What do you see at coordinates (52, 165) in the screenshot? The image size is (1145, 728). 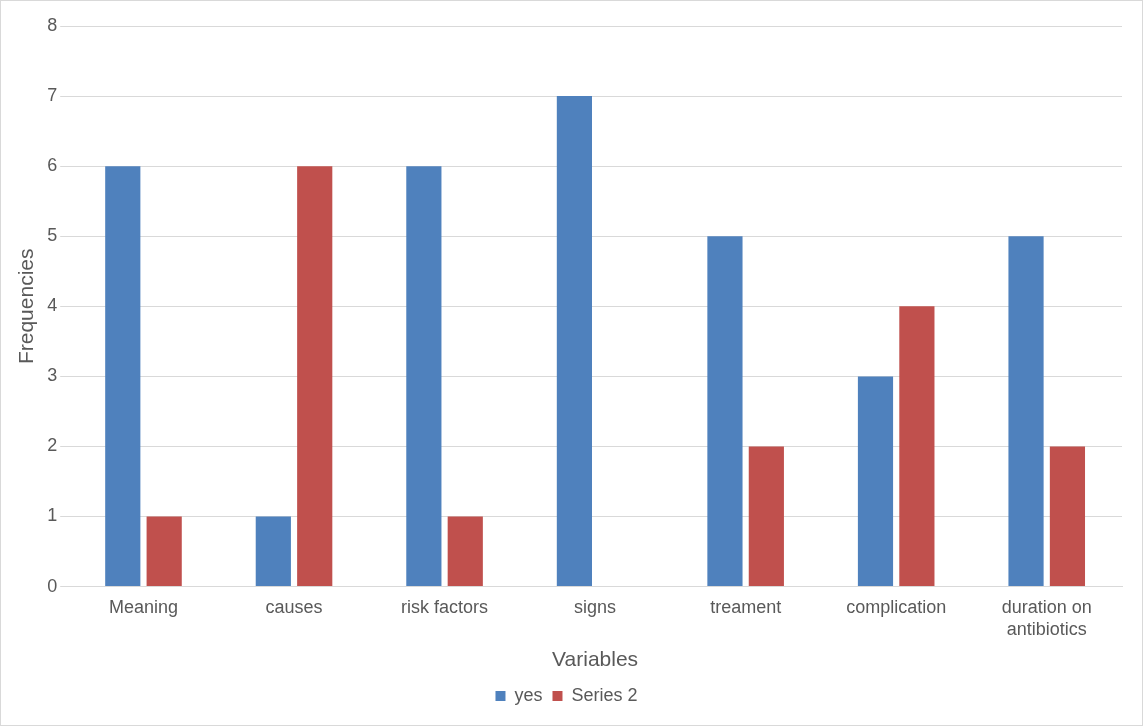 I see `y-tick-label: 6` at bounding box center [52, 165].